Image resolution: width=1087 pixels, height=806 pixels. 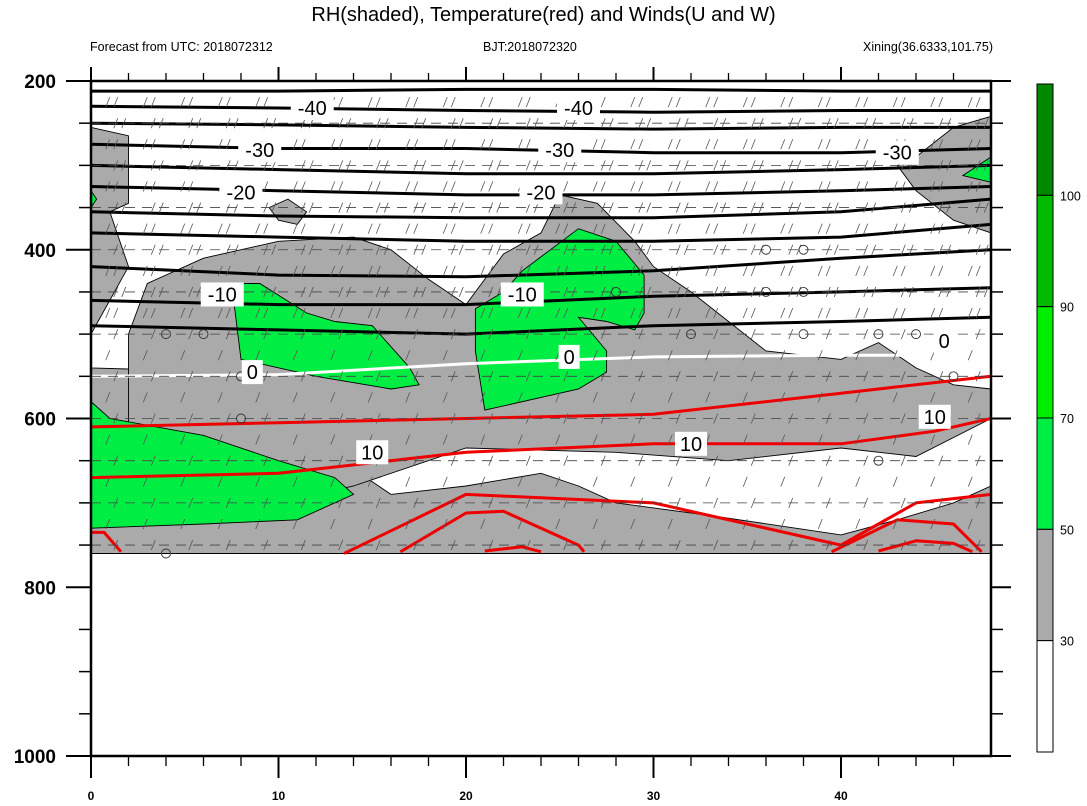 What do you see at coordinates (541, 193) in the screenshot?
I see `contour-label: -20` at bounding box center [541, 193].